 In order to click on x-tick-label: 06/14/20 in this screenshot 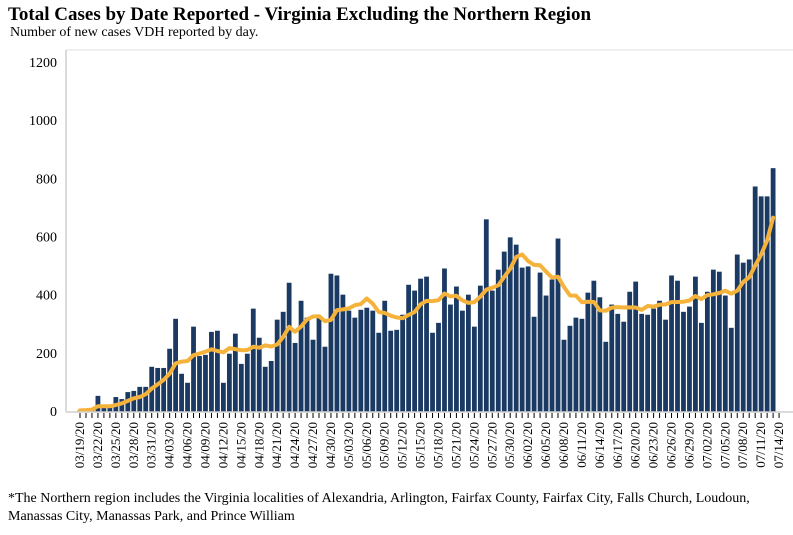, I will do `click(599, 445)`.